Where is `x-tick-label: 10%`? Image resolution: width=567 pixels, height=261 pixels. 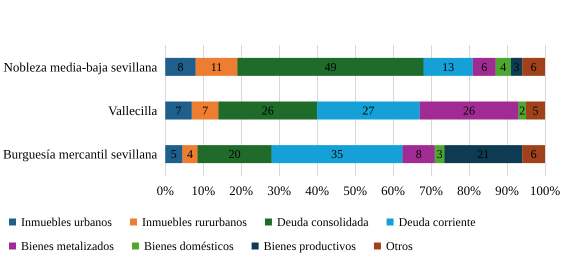
x-tick-label: 10% is located at coordinates (203, 190).